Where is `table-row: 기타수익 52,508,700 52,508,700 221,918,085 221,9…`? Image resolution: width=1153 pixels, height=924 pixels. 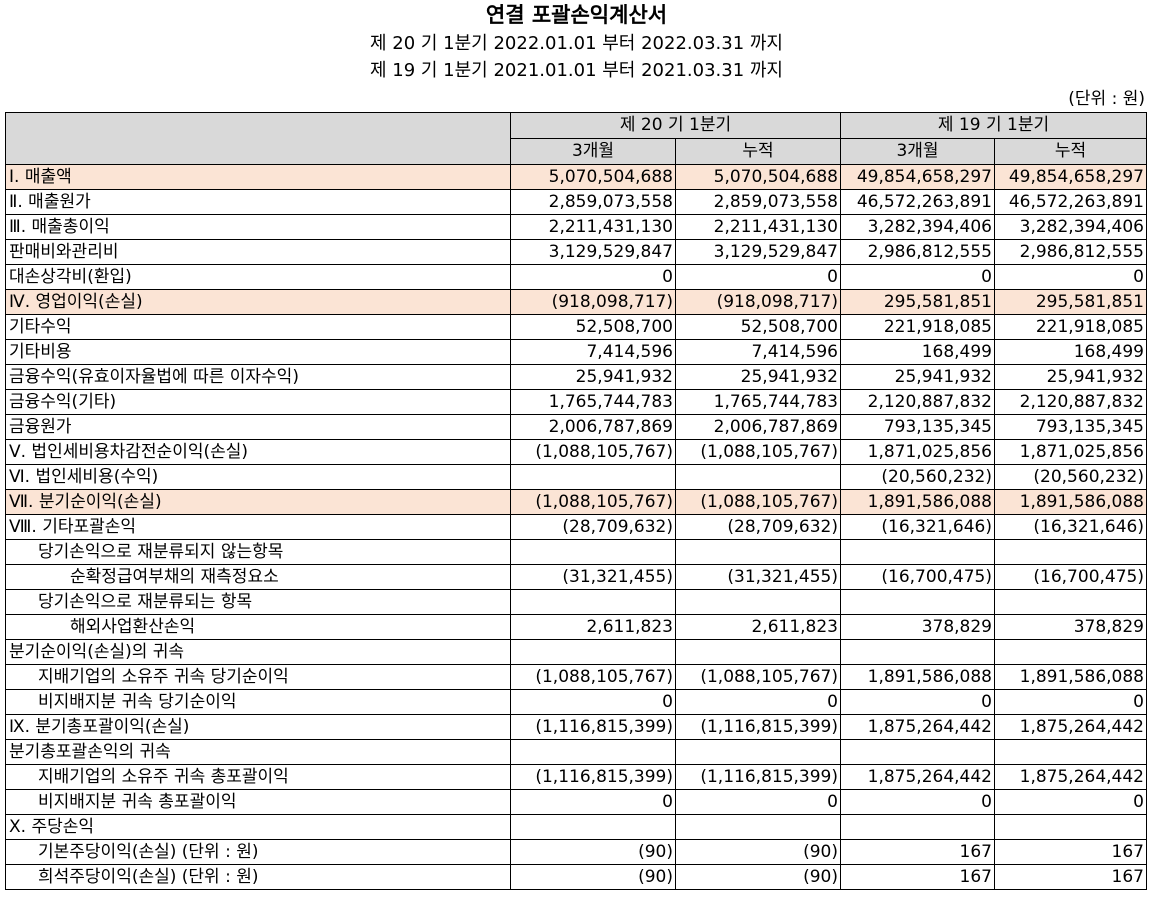
table-row: 기타수익 52,508,700 52,508,700 221,918,085 221,9… is located at coordinates (576, 327).